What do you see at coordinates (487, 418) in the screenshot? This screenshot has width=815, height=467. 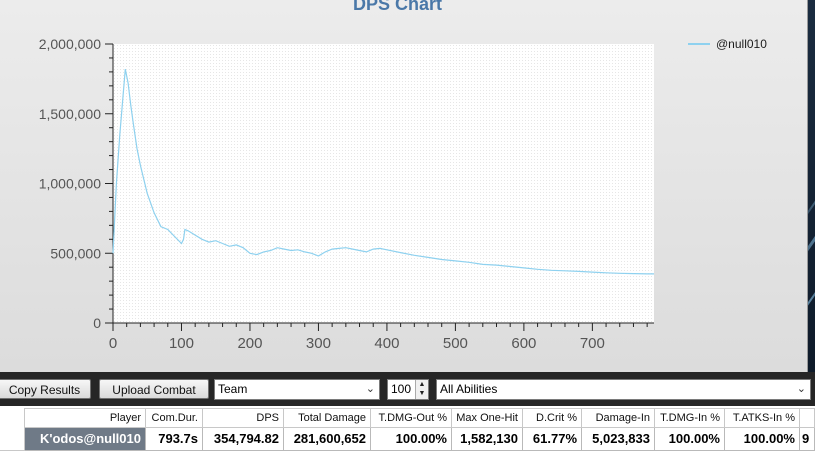 I see `column-header-max-one-hit: Max One-Hit` at bounding box center [487, 418].